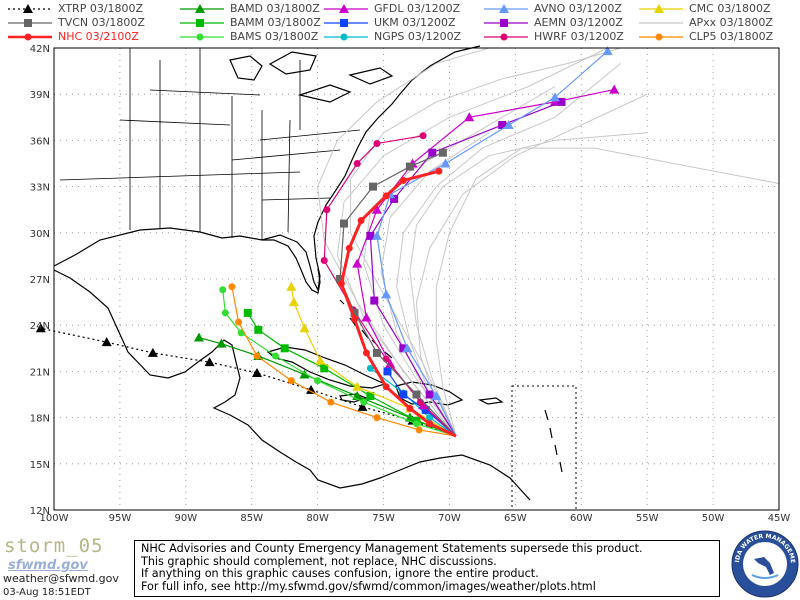 Image resolution: width=800 pixels, height=600 pixels. I want to click on track-bams, so click(338, 361).